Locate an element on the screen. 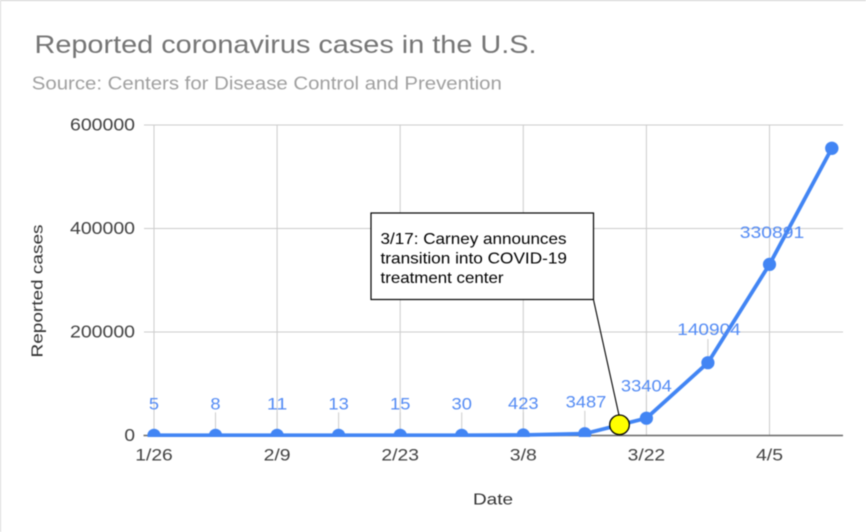 The height and width of the screenshot is (532, 866). svg-text: 1/26 is located at coordinates (154, 455).